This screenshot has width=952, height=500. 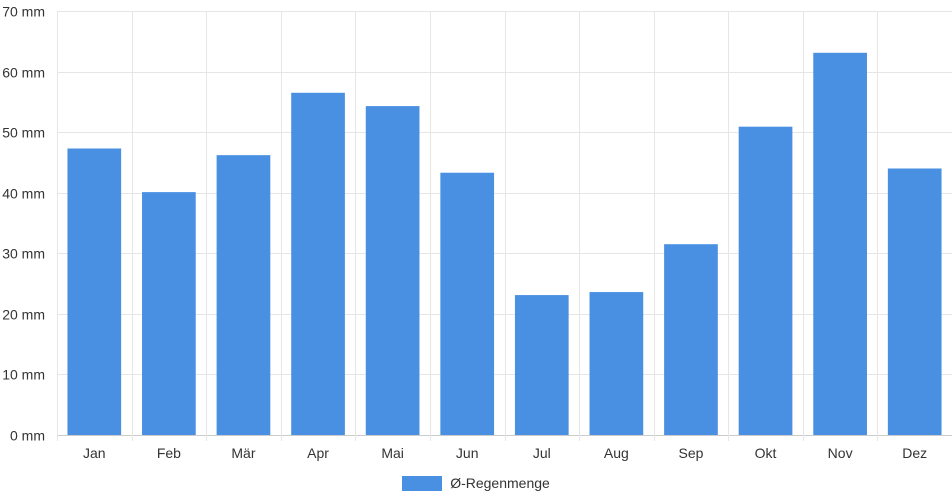 What do you see at coordinates (542, 453) in the screenshot?
I see `x-tick-label: Jul` at bounding box center [542, 453].